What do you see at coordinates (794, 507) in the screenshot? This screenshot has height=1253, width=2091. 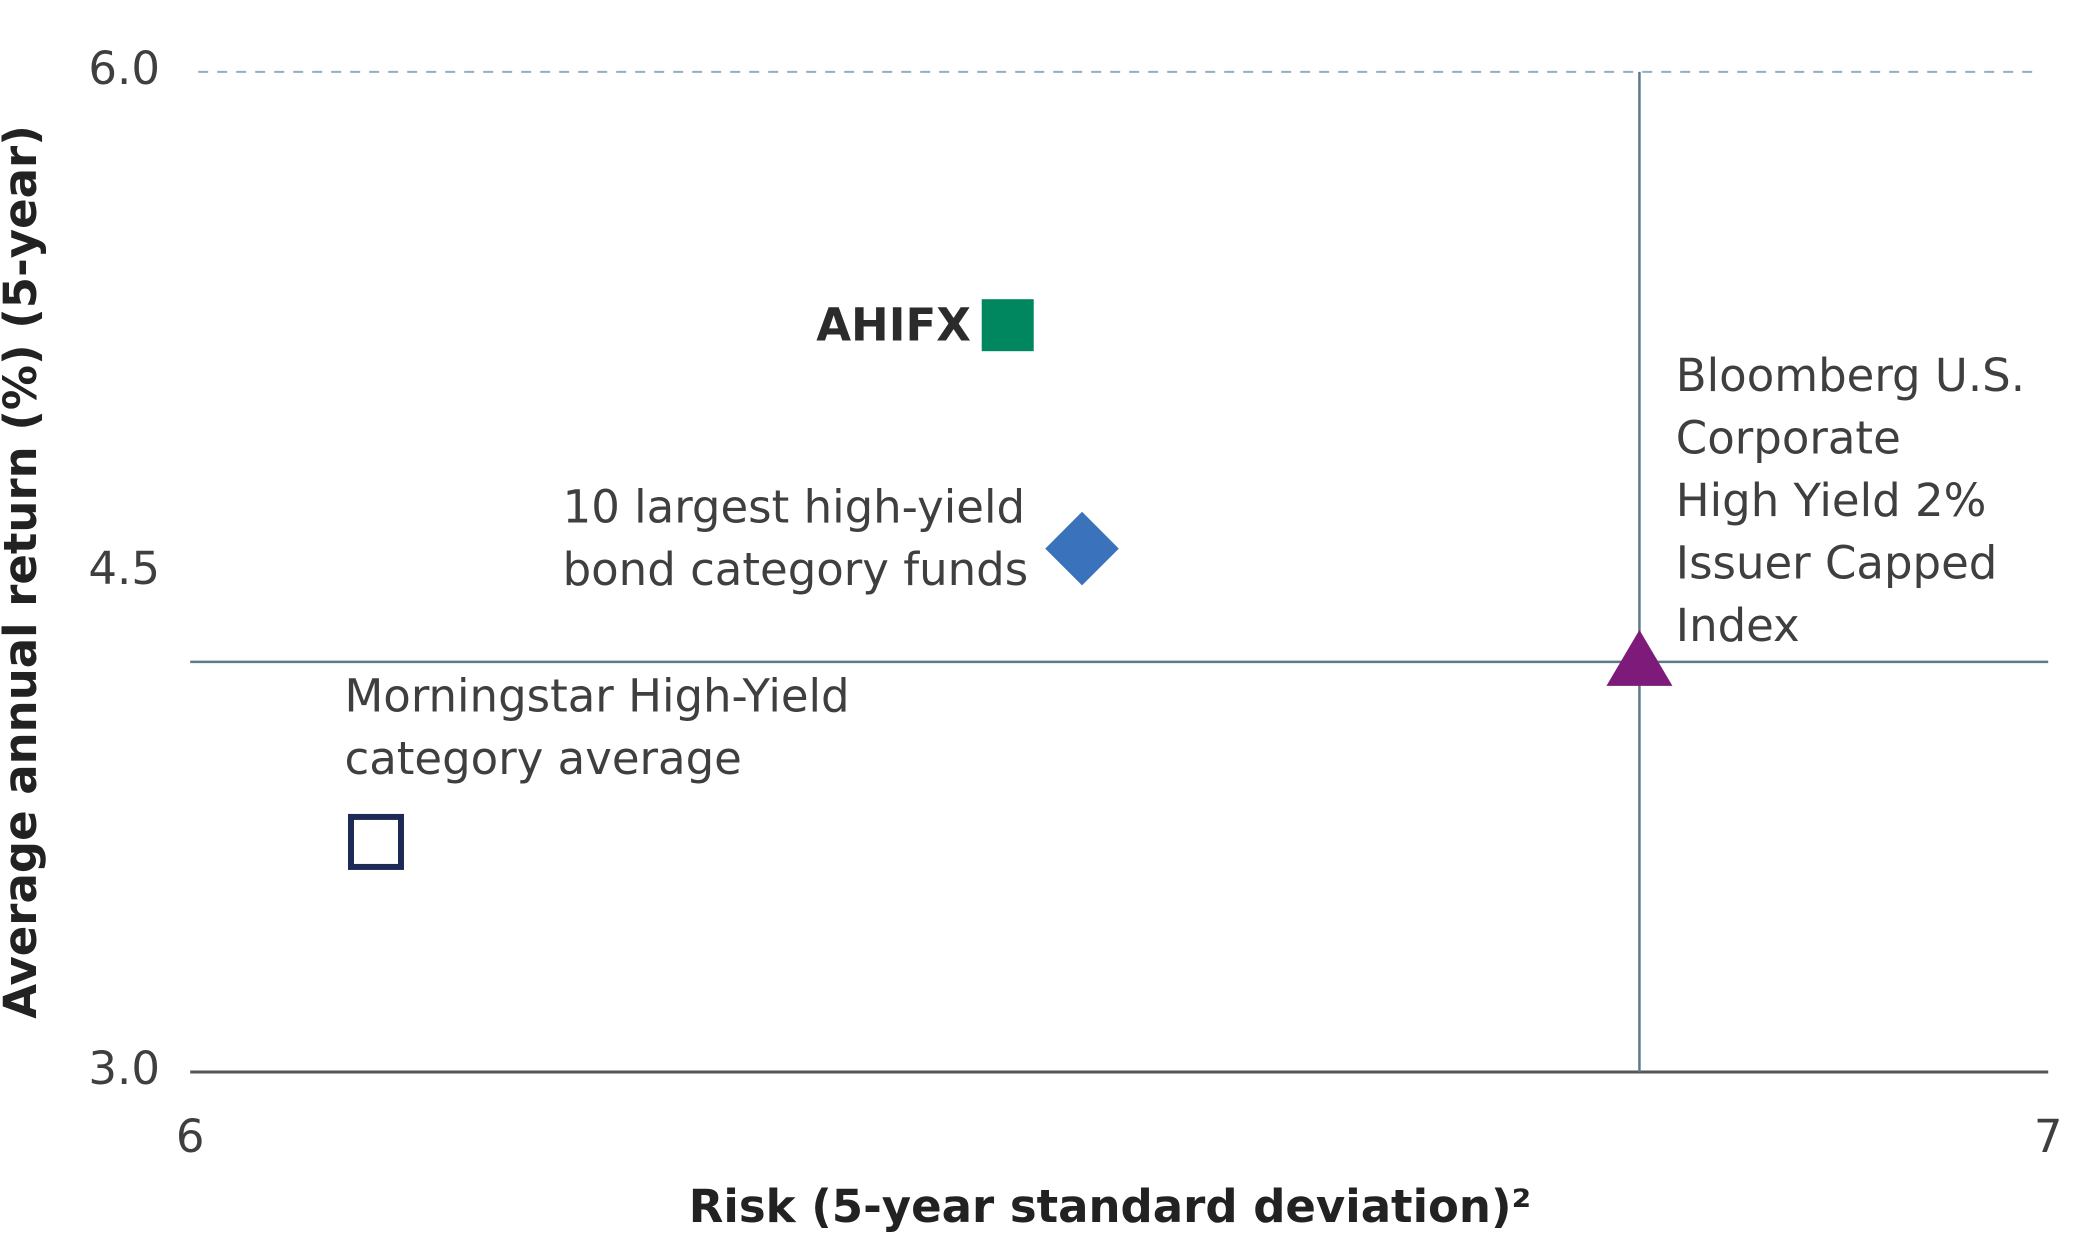 I see `series-label: 10 largest high-yield` at bounding box center [794, 507].